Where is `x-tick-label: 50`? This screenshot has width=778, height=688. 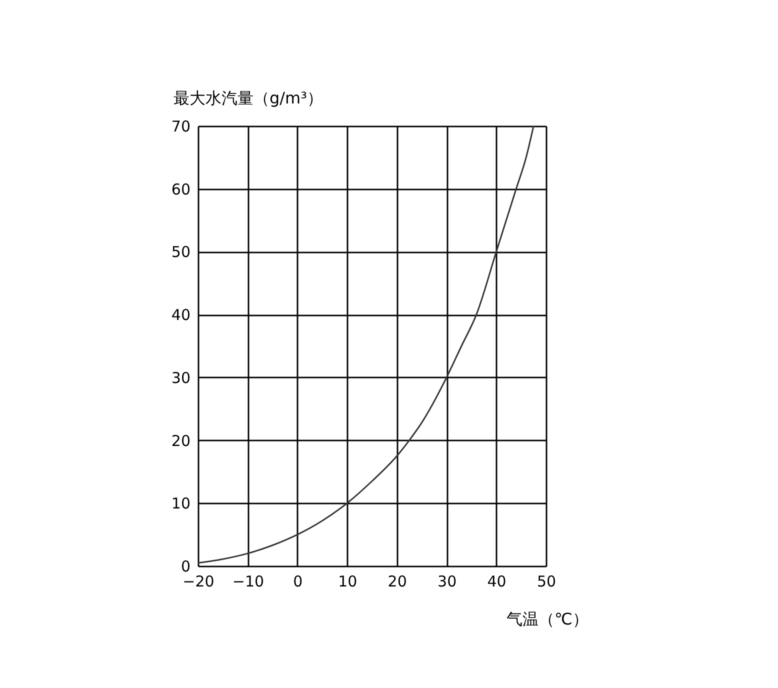 x-tick-label: 50 is located at coordinates (546, 581).